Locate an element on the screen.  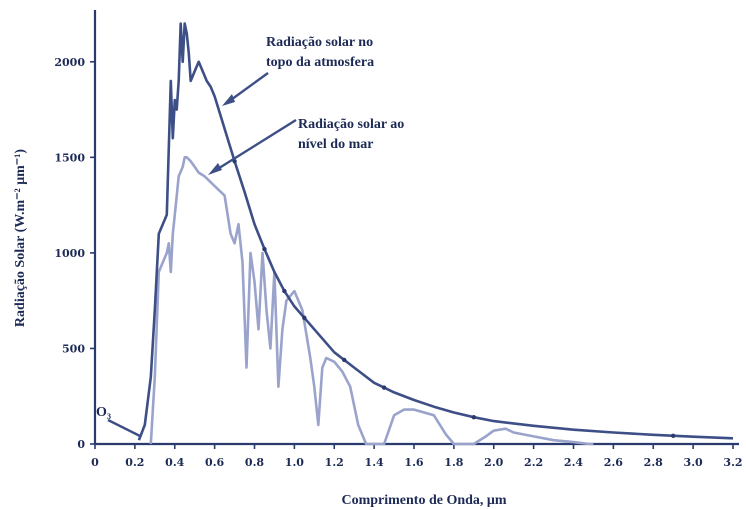
annotation-ozone-arrow is located at coordinates (124, 428).